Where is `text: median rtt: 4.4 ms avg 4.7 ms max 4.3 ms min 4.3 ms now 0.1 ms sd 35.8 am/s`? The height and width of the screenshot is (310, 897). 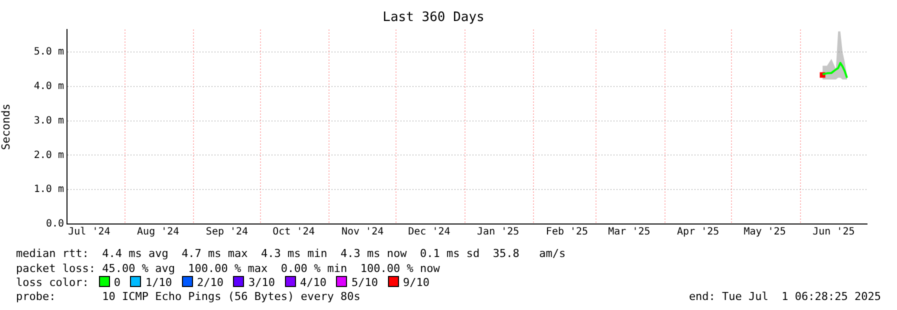 text: median rtt: 4.4 ms avg 4.7 ms max 4.3 ms min 4.3 ms now 0.1 ms sd 35.8 am/s is located at coordinates (291, 253).